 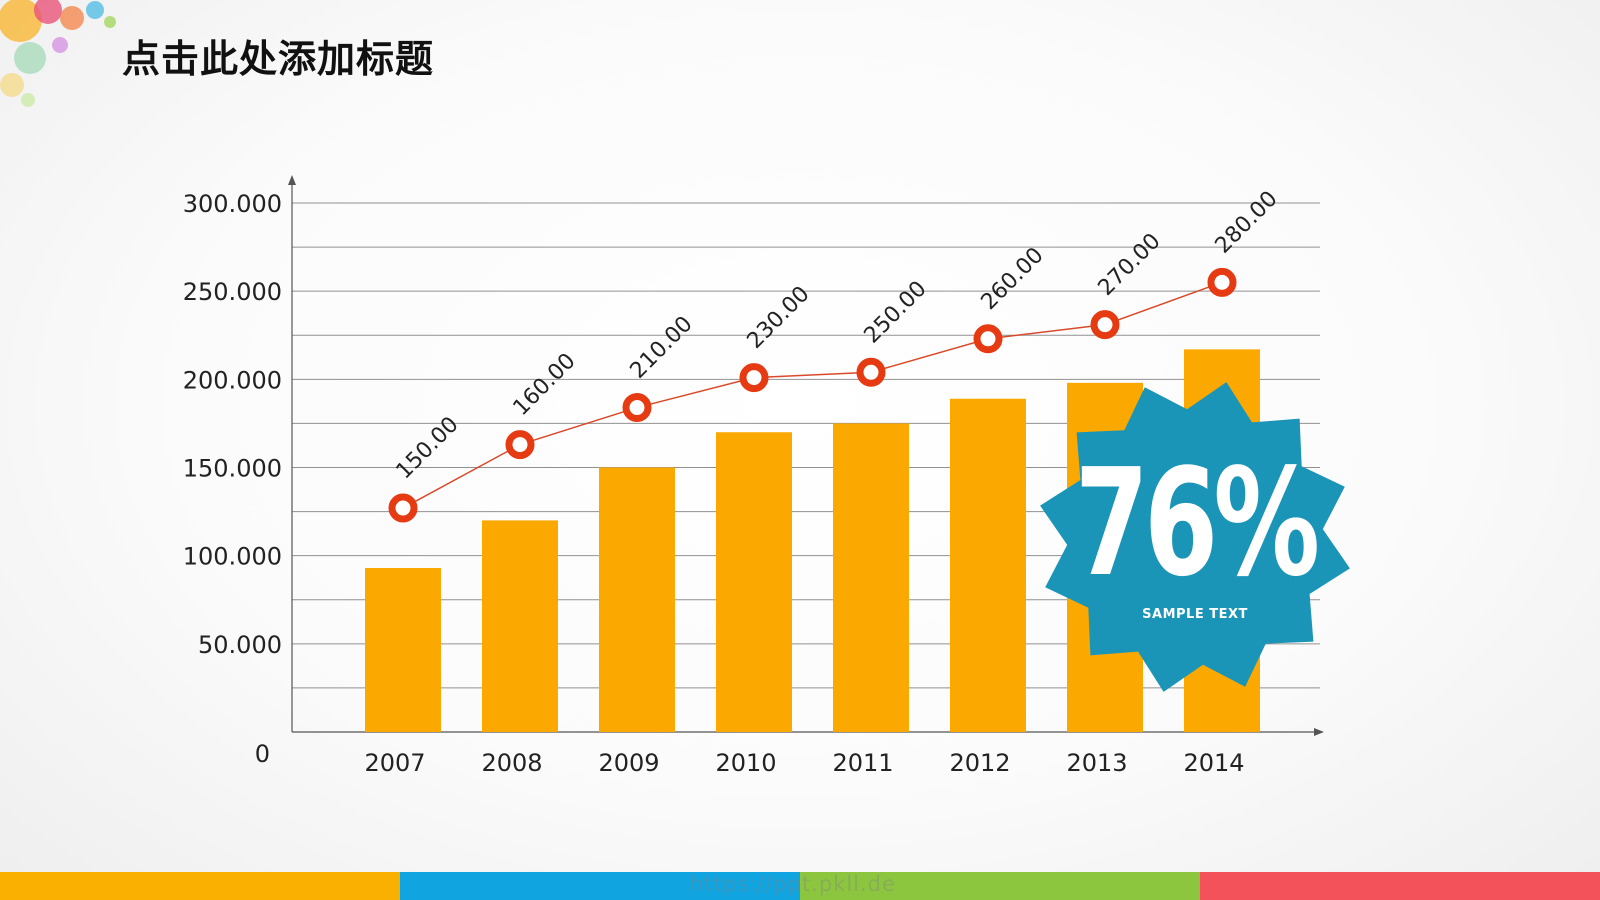 What do you see at coordinates (240, 645) in the screenshot?
I see `y-tick-label: 50.000` at bounding box center [240, 645].